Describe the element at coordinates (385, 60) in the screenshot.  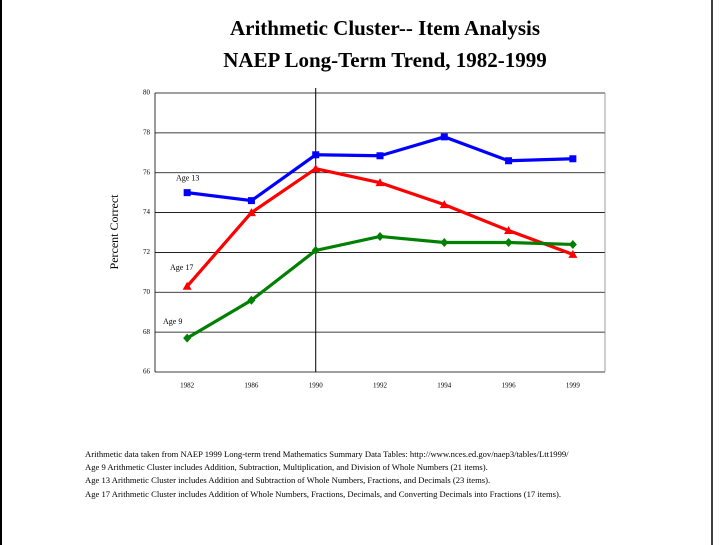
I see `chart-title: NAEP Long-Term Trend, 1982-1999` at that location.